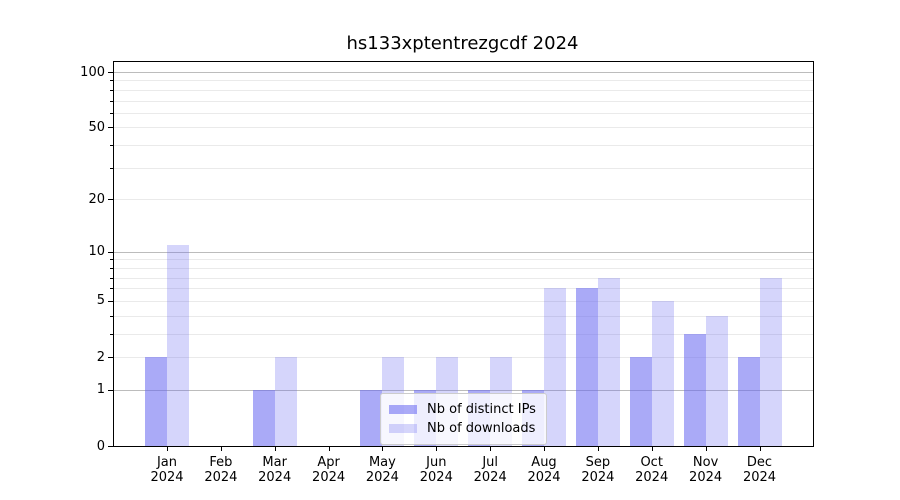  I want to click on x-tick-label-month-aug: Aug, so click(544, 462).